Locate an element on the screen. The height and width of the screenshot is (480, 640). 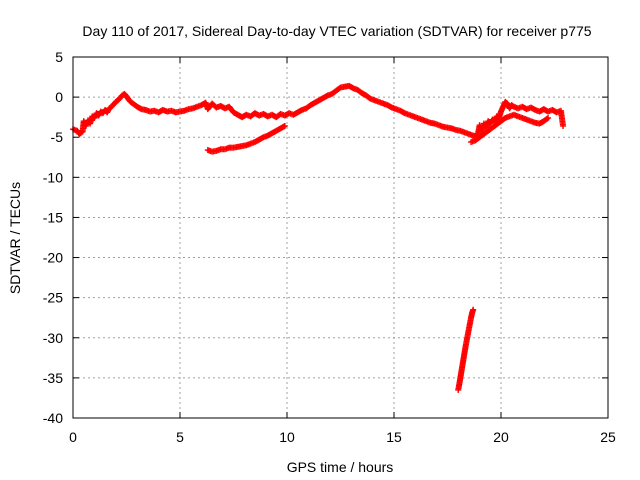
x-tick-label: 5 is located at coordinates (180, 437).